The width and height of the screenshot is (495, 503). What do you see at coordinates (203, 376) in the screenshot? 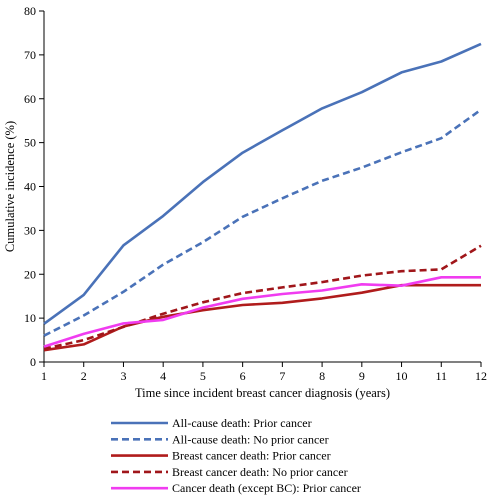
I see `x-tick-label: 5` at bounding box center [203, 376].